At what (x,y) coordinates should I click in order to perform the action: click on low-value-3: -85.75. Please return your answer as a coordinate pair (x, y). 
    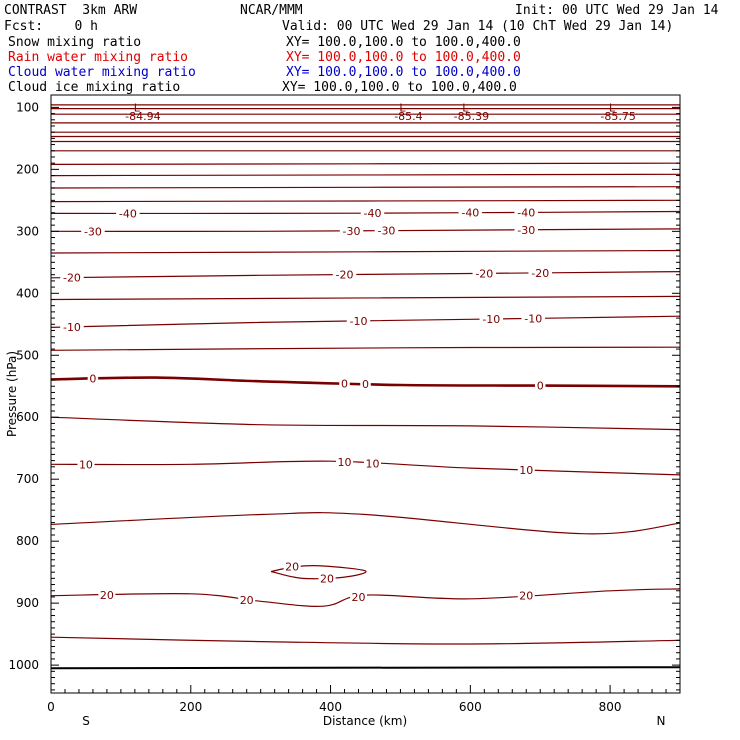
    Looking at the image, I should click on (617, 116).